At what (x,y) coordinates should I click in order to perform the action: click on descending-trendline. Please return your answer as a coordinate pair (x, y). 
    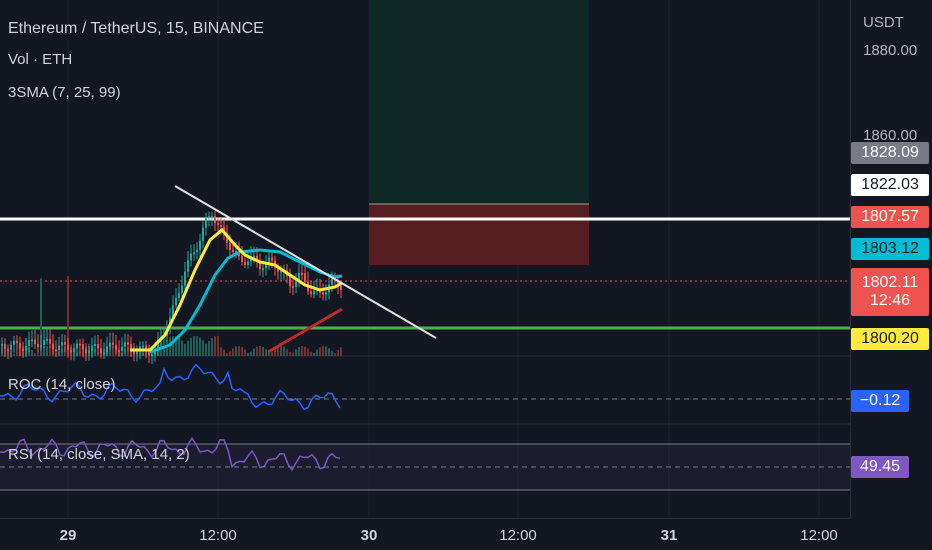
    Looking at the image, I should click on (305, 262).